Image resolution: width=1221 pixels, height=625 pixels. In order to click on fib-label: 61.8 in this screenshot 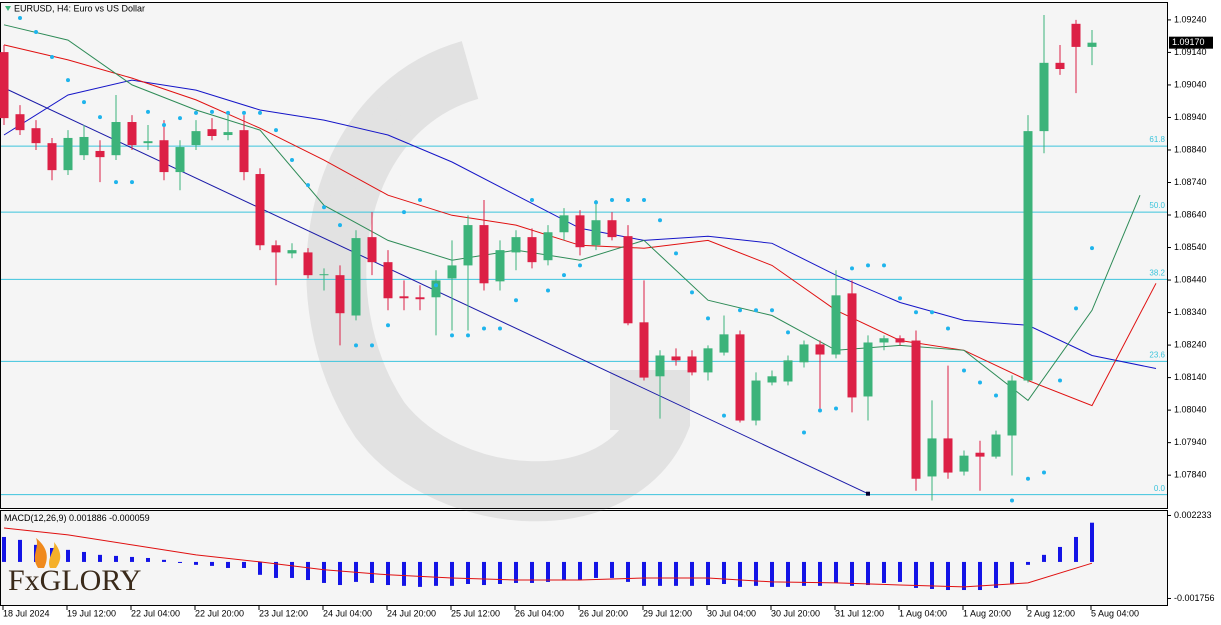, I will do `click(1157, 139)`.